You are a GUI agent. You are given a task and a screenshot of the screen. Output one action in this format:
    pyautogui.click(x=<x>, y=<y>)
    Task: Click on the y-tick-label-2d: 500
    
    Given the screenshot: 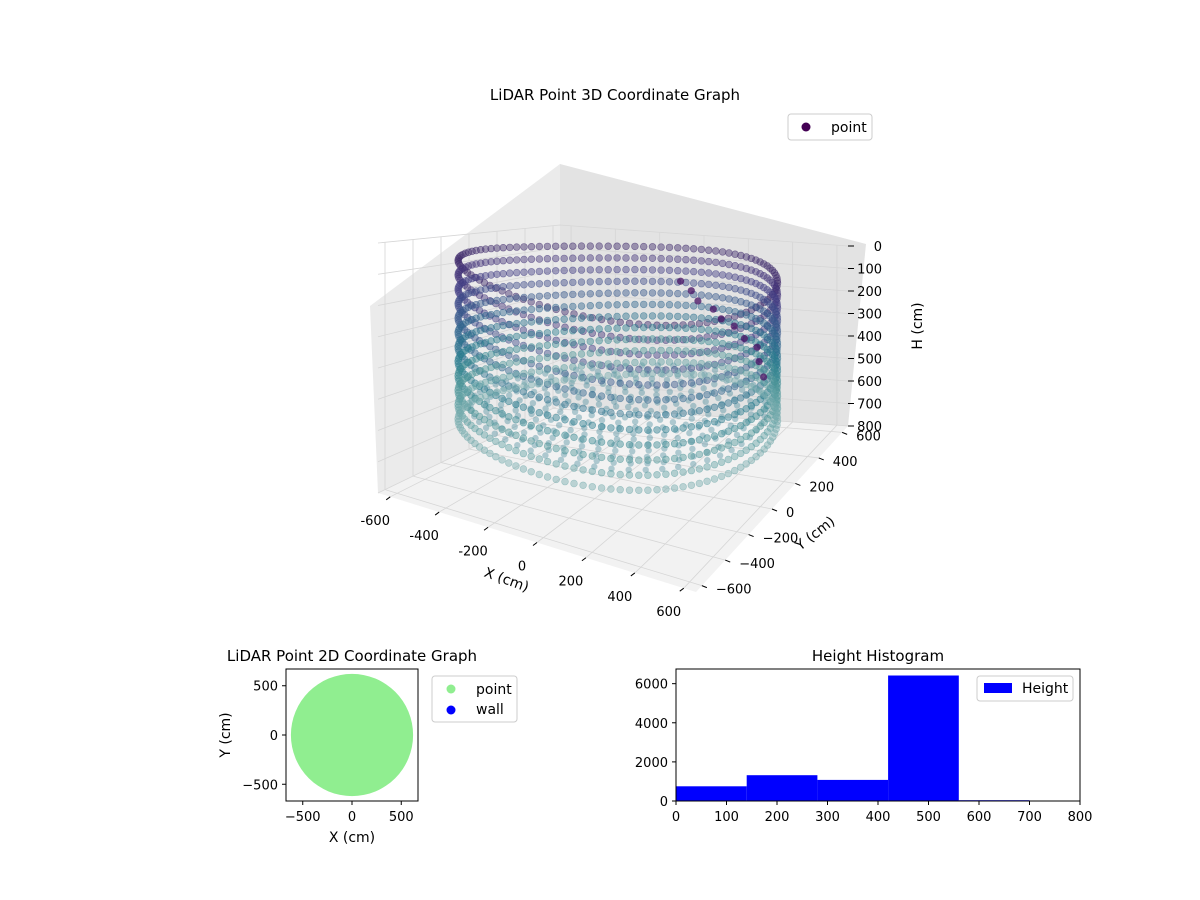 What is the action you would take?
    pyautogui.click(x=265, y=687)
    